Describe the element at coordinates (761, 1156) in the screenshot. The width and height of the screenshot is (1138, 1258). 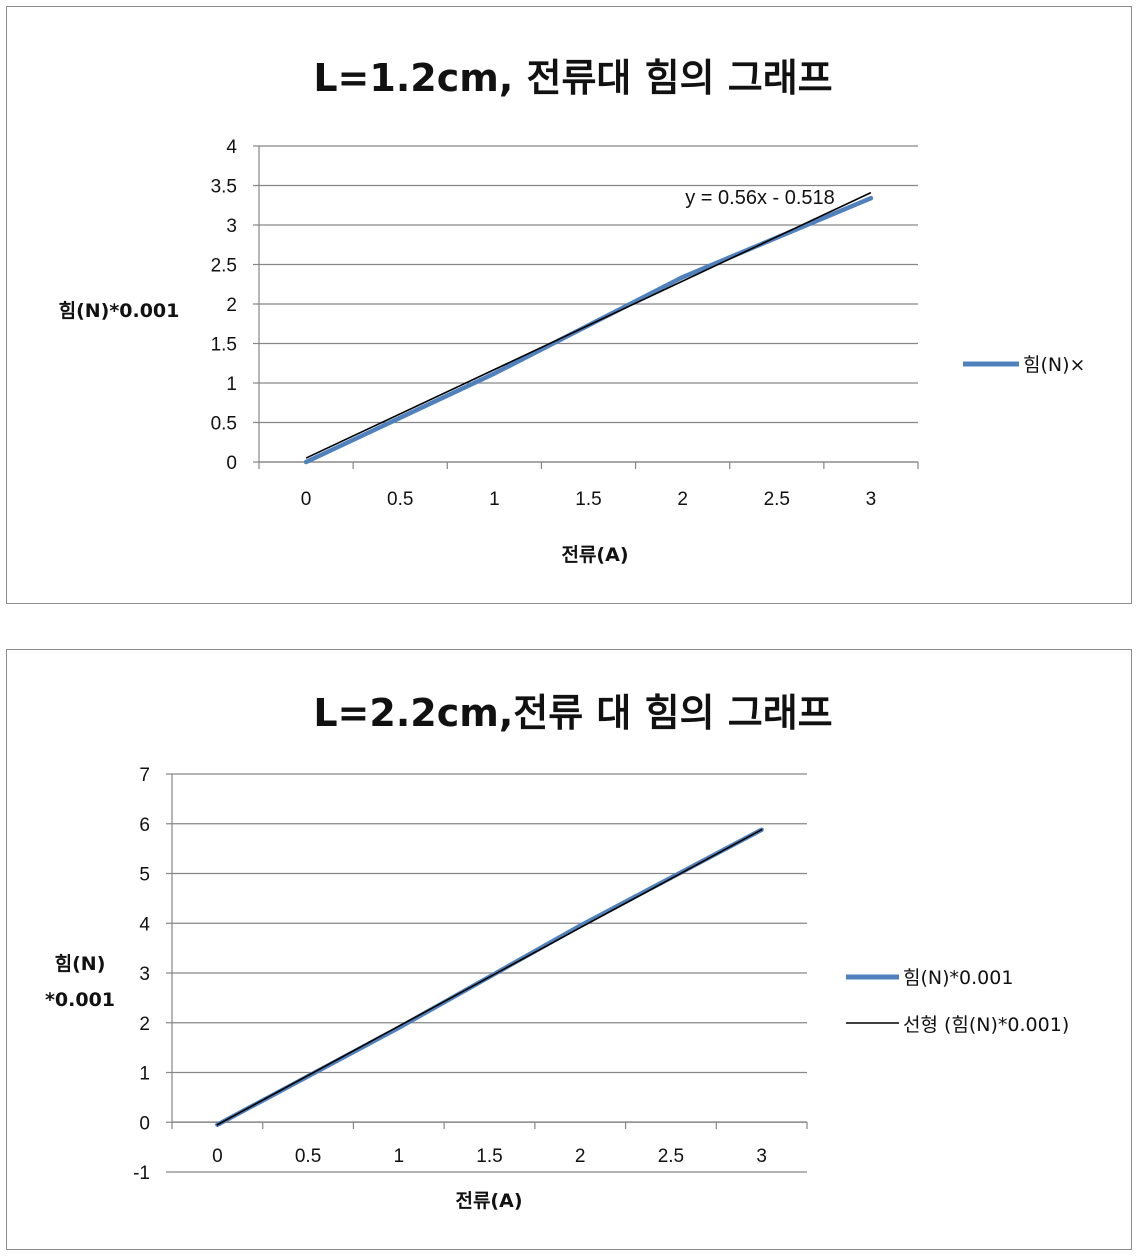
I see `c2-x-tick-label: 3` at that location.